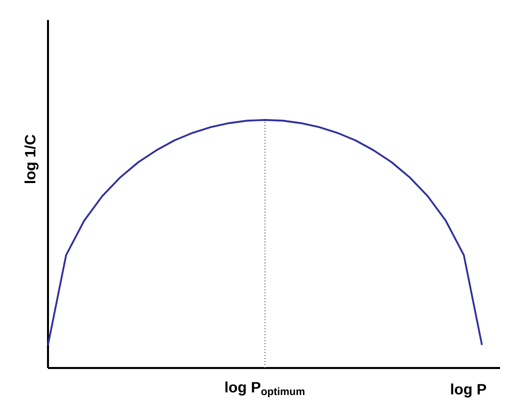 This screenshot has height=409, width=509. What do you see at coordinates (468, 391) in the screenshot?
I see `x-axis-title: log P` at bounding box center [468, 391].